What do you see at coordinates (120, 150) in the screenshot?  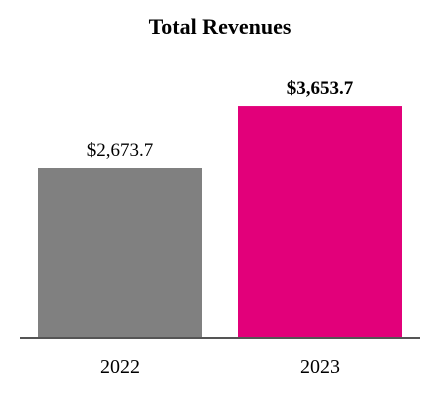 I see `value-label-2022: $2,673.7` at bounding box center [120, 150].